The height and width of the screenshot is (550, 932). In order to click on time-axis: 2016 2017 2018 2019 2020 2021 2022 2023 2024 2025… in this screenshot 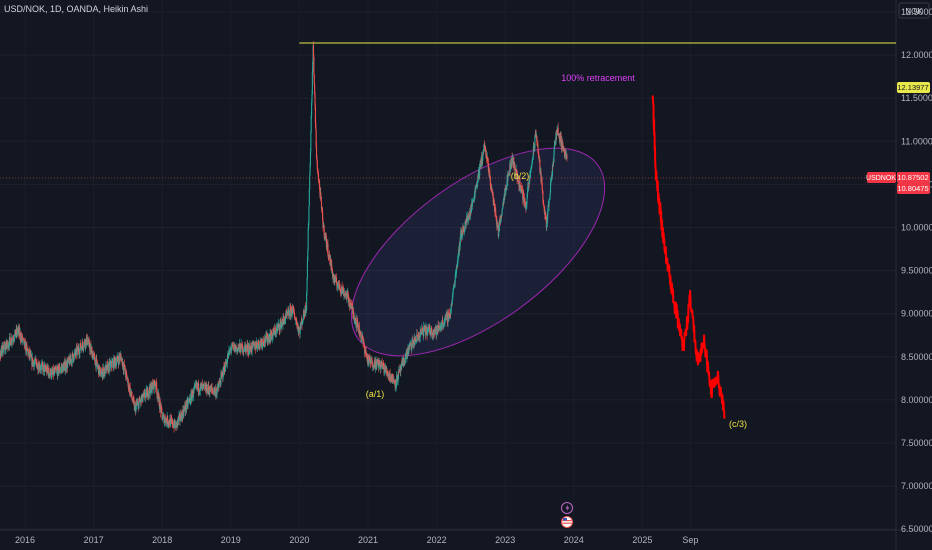, I will do `click(356, 540)`.